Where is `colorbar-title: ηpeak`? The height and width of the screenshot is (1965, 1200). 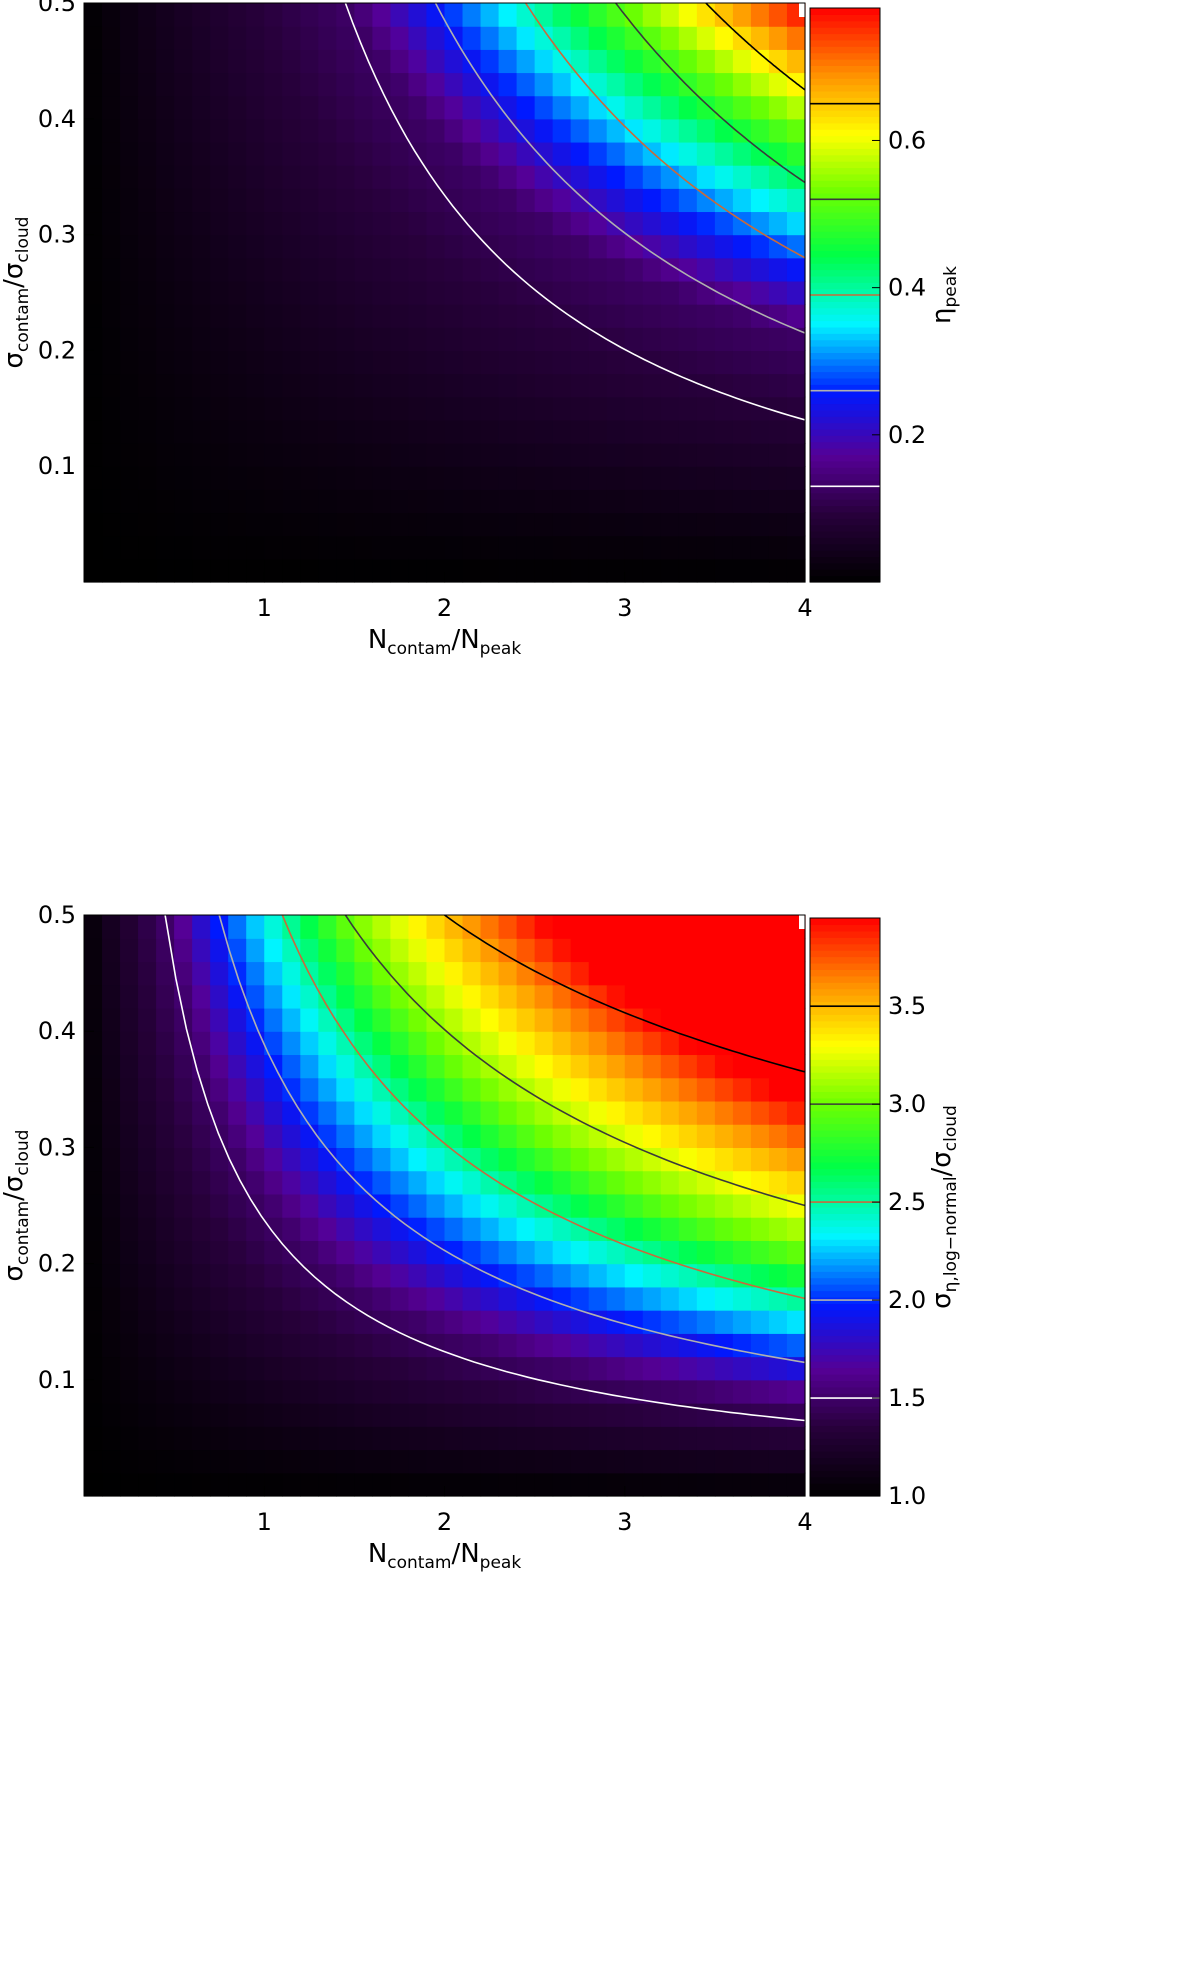 colorbar-title: ηpeak is located at coordinates (944, 295).